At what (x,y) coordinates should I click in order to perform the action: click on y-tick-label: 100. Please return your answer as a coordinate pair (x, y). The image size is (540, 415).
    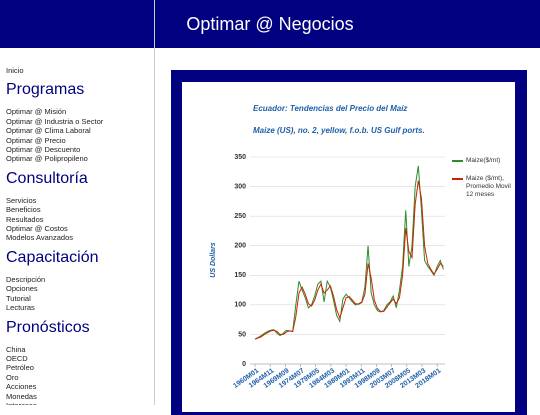
    Looking at the image, I should click on (240, 305).